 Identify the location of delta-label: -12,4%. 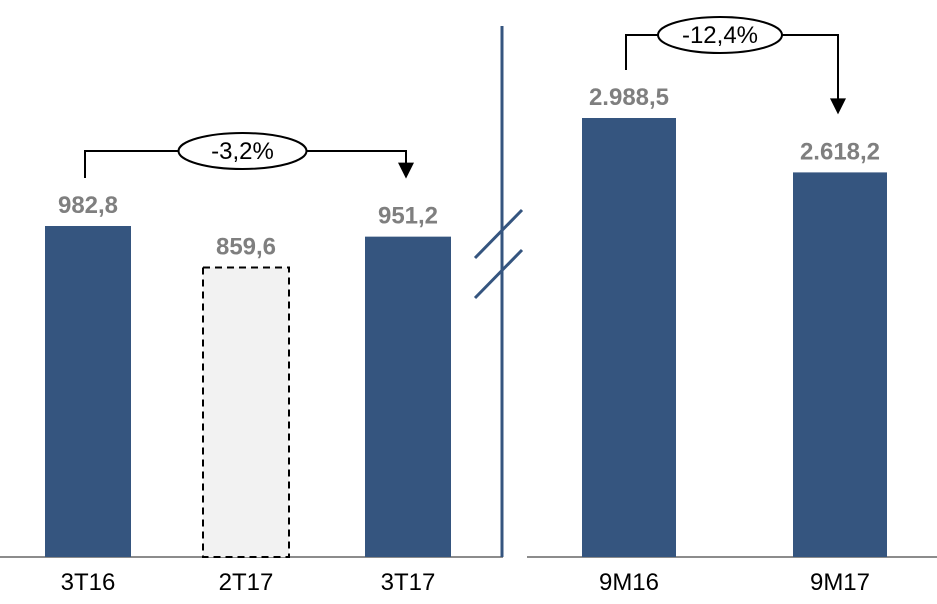
(720, 35).